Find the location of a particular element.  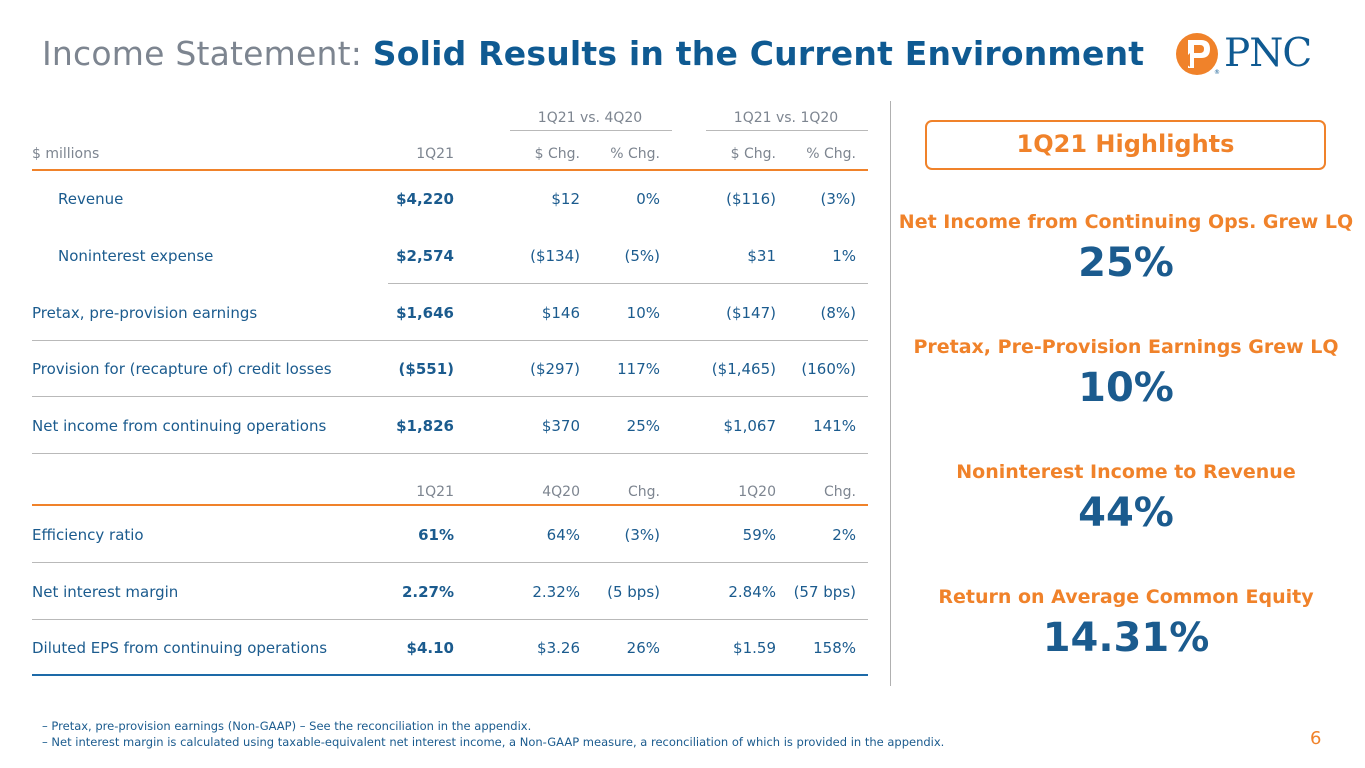

highlight-4-label: Return on Average Common Equity is located at coordinates (1126, 597).